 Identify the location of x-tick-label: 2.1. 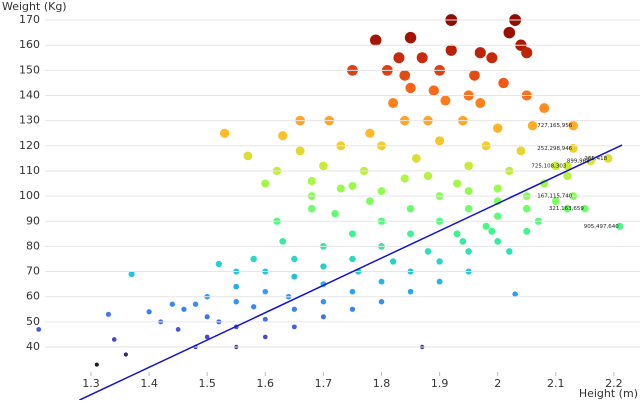
(556, 383).